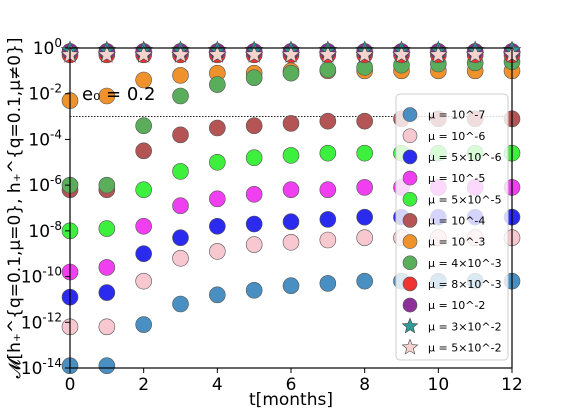  Describe the element at coordinates (456, 136) in the screenshot. I see `legend-label: μ = 10^-6` at that location.